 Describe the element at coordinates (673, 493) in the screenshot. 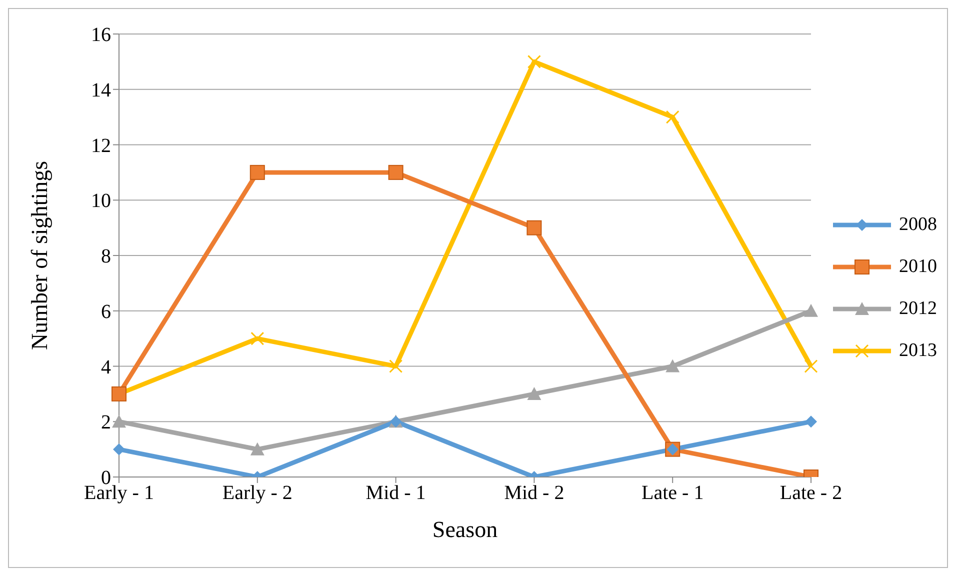

I see `x-tick-label: Late - 1` at that location.